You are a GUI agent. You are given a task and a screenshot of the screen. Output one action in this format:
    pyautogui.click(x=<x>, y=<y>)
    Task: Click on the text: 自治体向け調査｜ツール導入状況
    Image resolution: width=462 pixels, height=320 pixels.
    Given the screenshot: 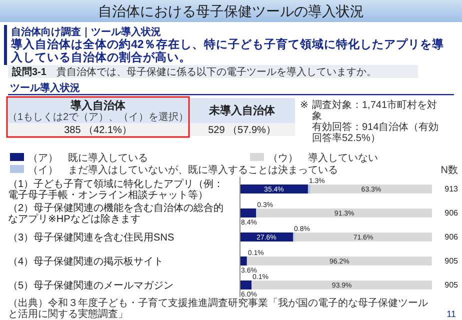 What is the action you would take?
    pyautogui.click(x=86, y=32)
    